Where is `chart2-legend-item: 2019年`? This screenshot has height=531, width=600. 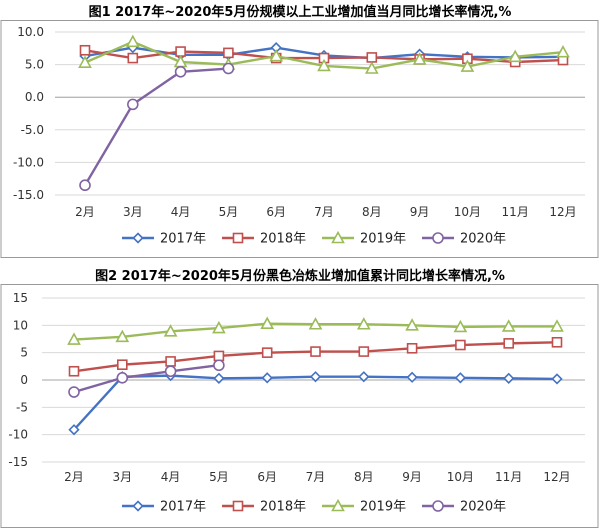
chart2-legend-item: 2019年 is located at coordinates (364, 506).